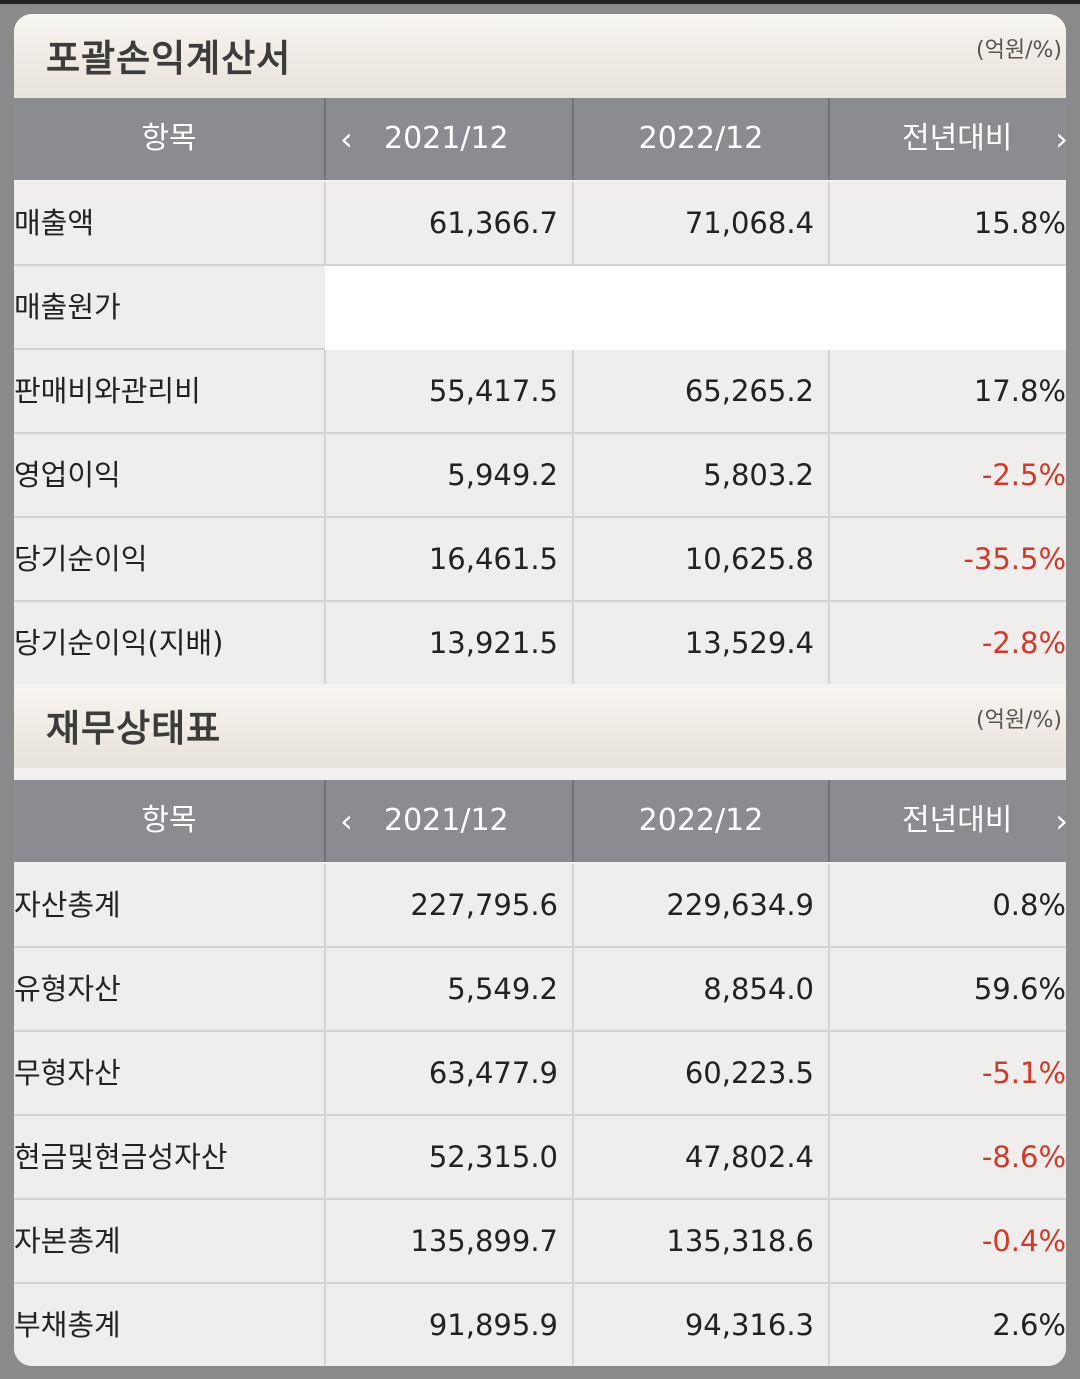  What do you see at coordinates (749, 559) in the screenshot?
I see `value-2022: 10,625.8` at bounding box center [749, 559].